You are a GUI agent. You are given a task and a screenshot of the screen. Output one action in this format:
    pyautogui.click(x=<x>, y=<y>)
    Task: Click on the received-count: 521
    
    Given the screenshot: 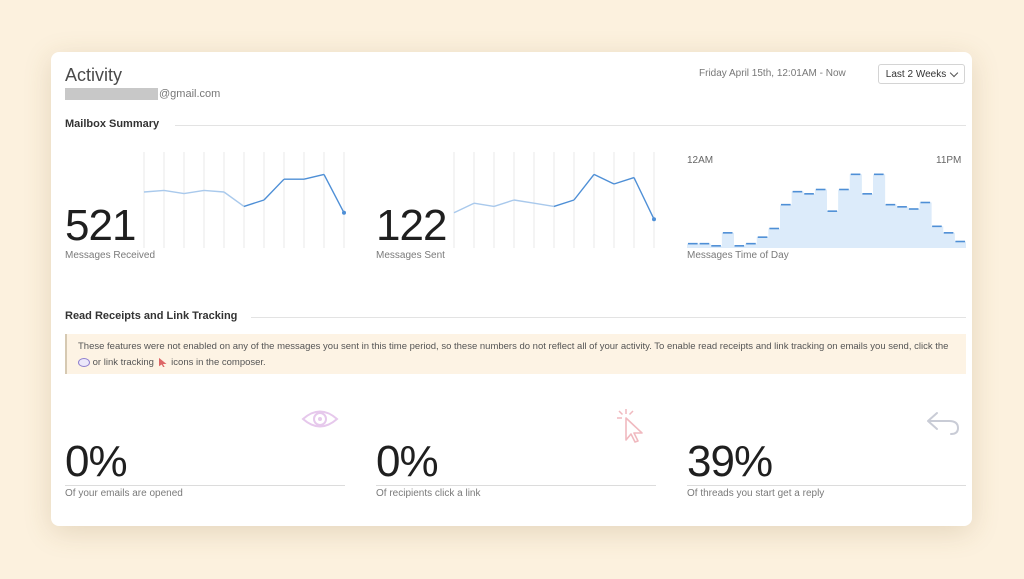 What is the action you would take?
    pyautogui.click(x=100, y=225)
    